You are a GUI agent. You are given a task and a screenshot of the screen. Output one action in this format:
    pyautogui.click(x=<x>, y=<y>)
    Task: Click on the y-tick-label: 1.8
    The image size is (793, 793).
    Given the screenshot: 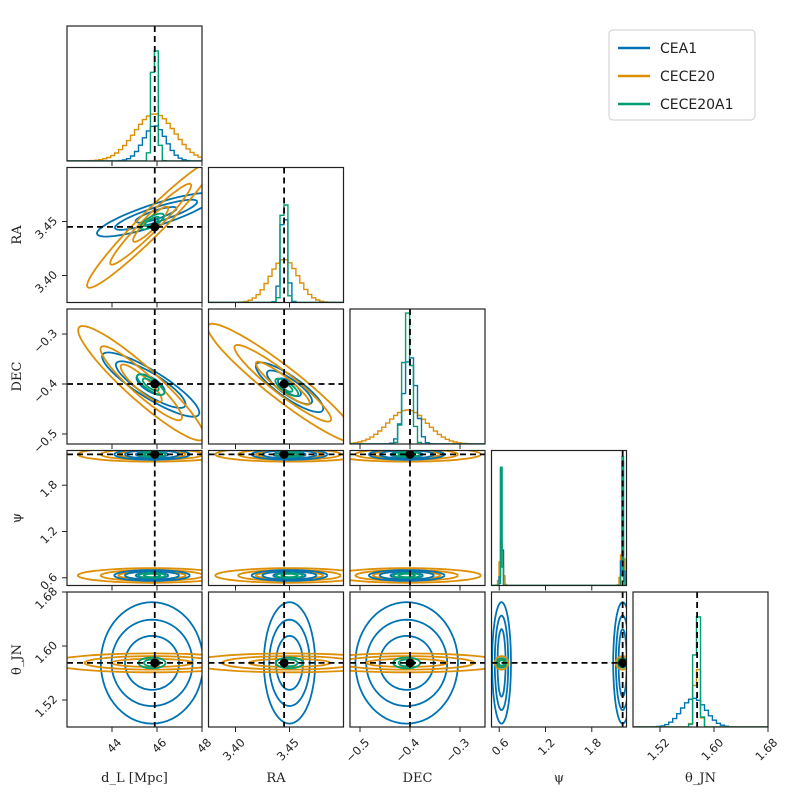 What is the action you would take?
    pyautogui.click(x=48, y=488)
    